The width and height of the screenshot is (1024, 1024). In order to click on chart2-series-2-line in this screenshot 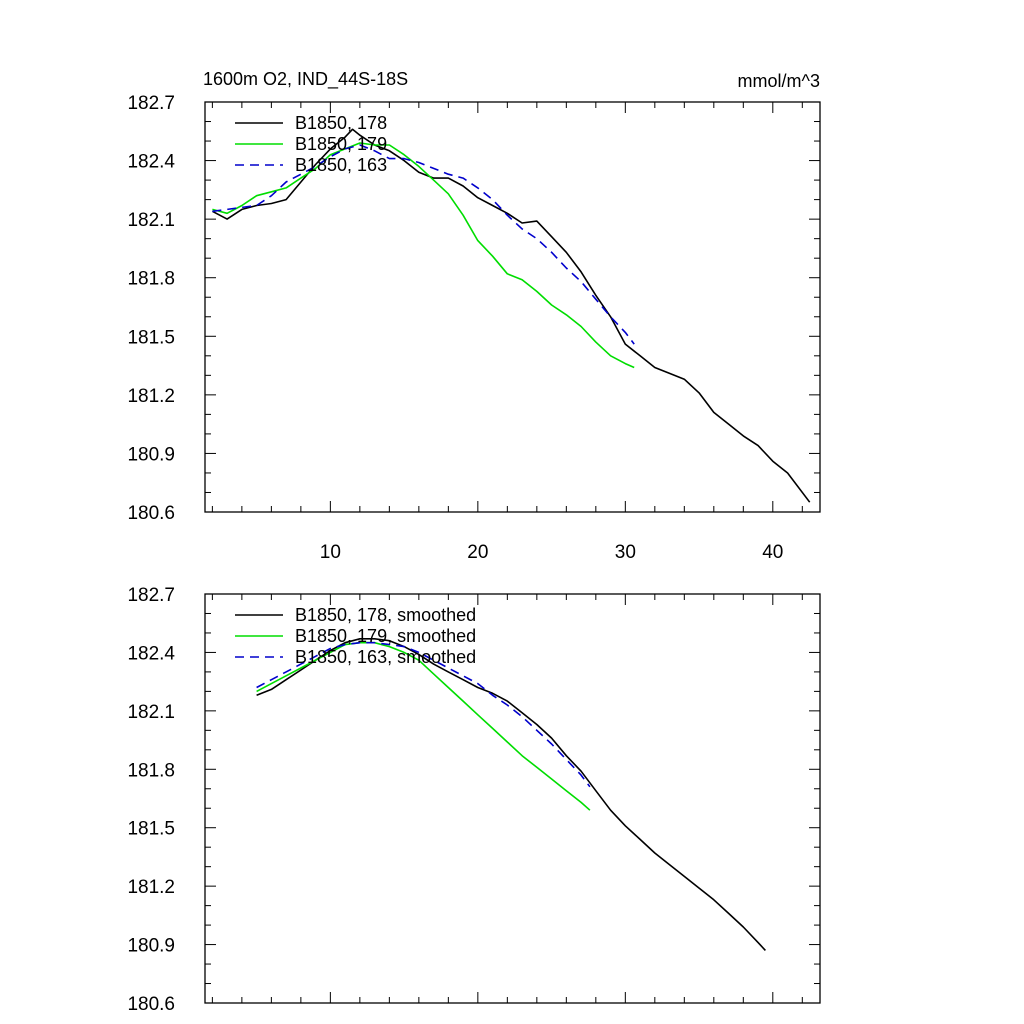, I will do `click(423, 726)`.